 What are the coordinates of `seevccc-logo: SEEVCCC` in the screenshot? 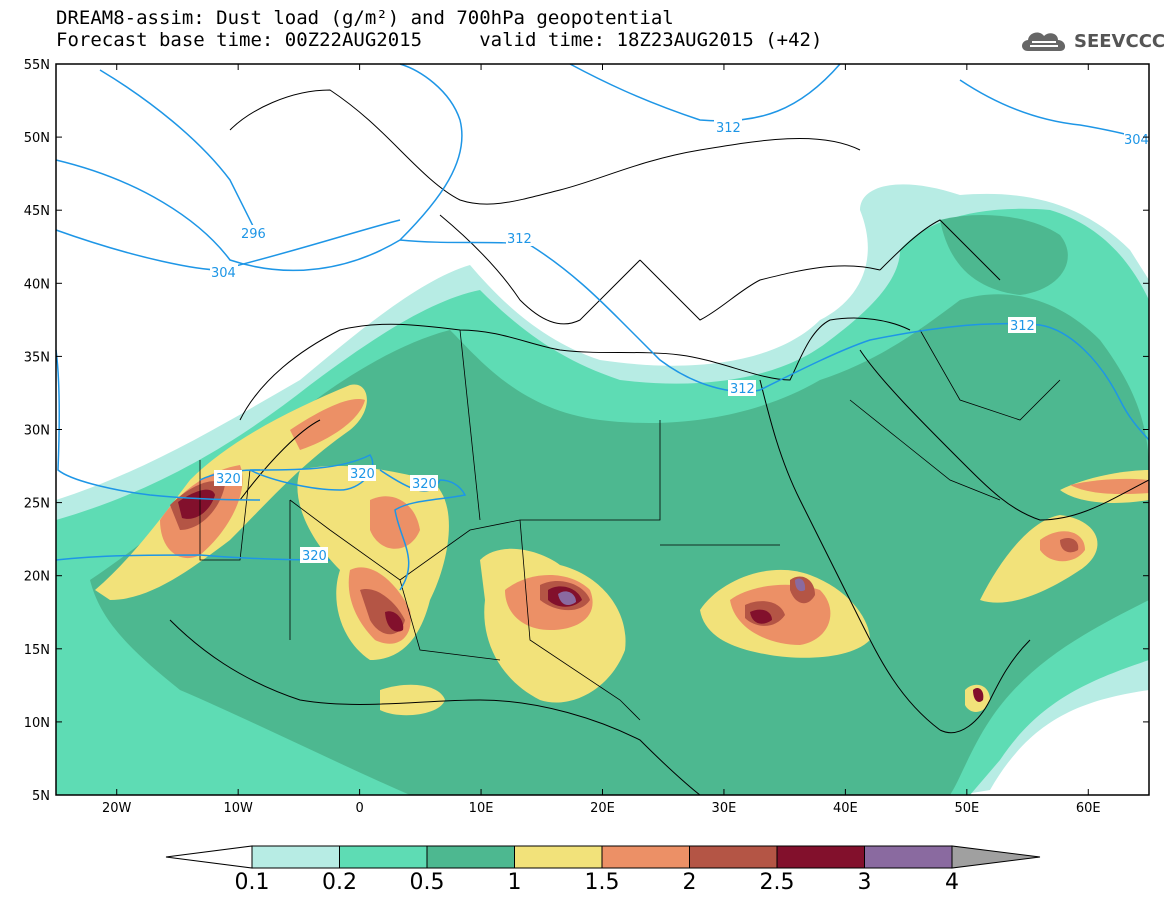 It's located at (1091, 41).